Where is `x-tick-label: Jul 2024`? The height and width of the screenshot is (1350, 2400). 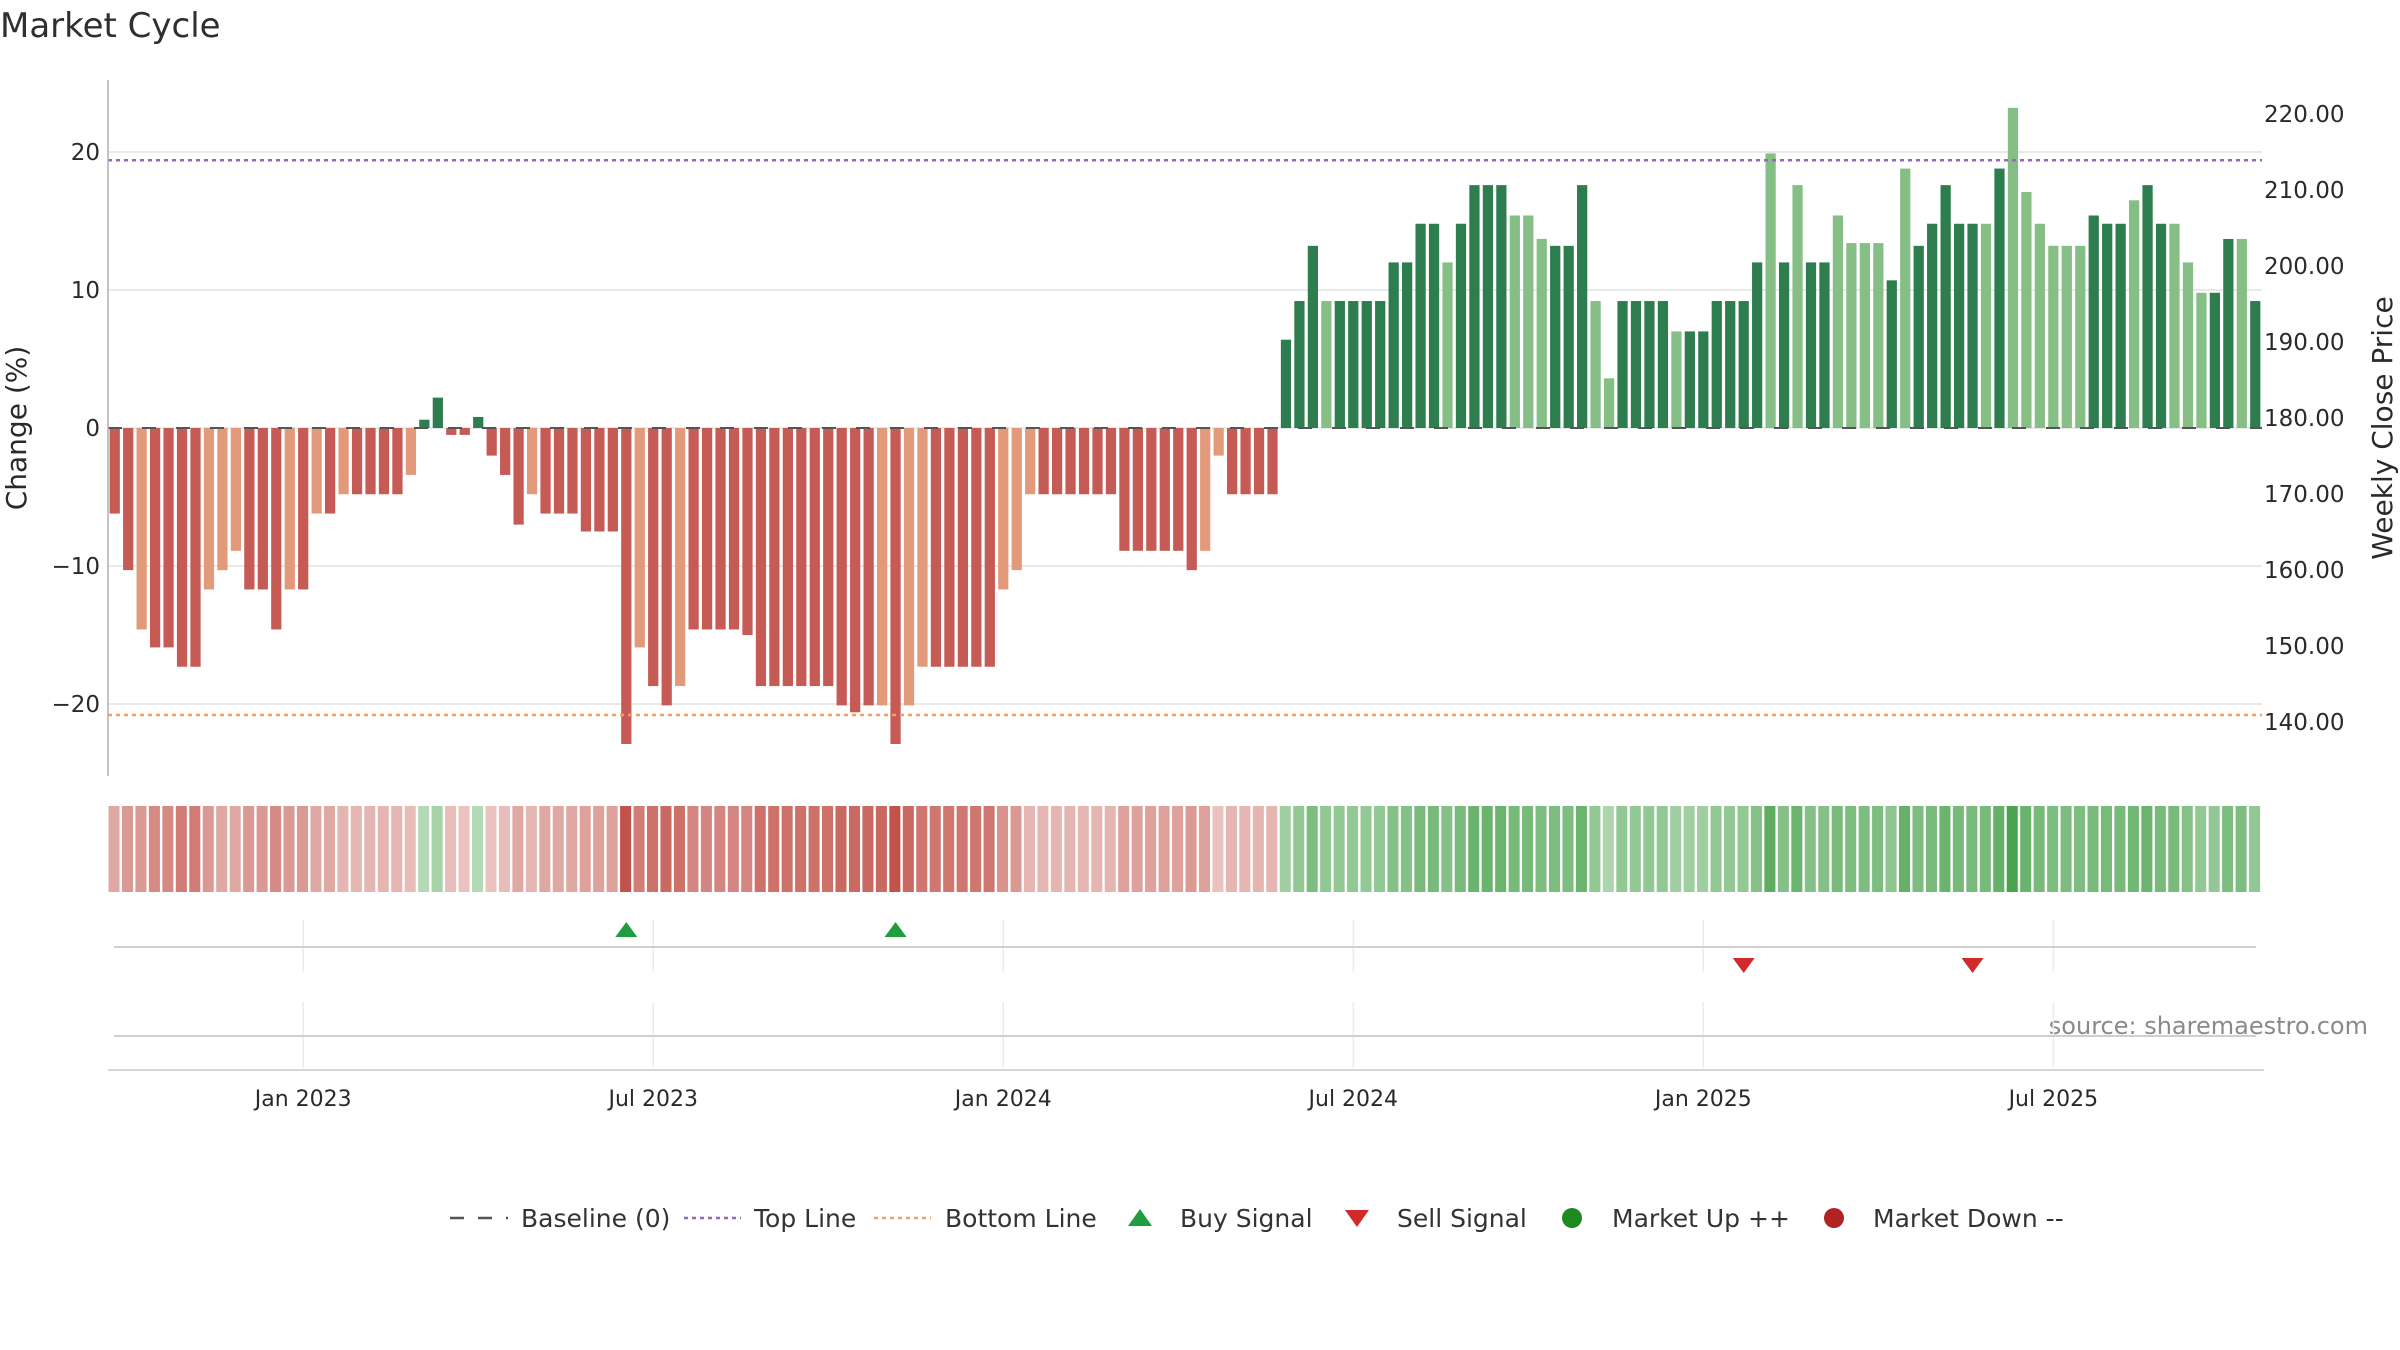 x-tick-label: Jul 2024 is located at coordinates (1353, 1099).